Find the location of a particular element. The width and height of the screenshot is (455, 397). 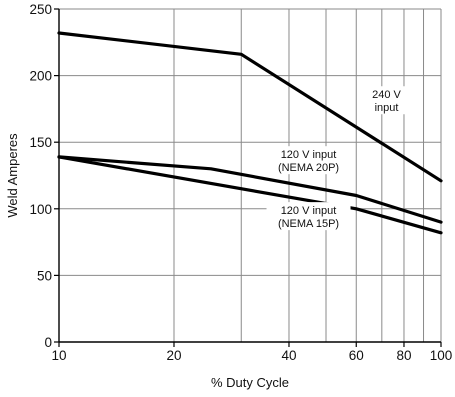

y-axis-label: Weld Amperes is located at coordinates (12, 175).